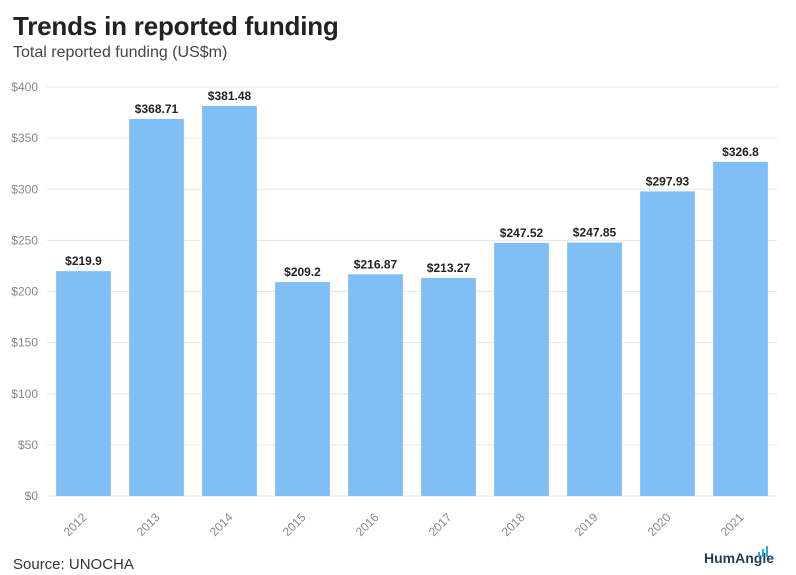 This screenshot has width=796, height=575. What do you see at coordinates (176, 26) in the screenshot?
I see `chart-title: Trends in reported funding` at bounding box center [176, 26].